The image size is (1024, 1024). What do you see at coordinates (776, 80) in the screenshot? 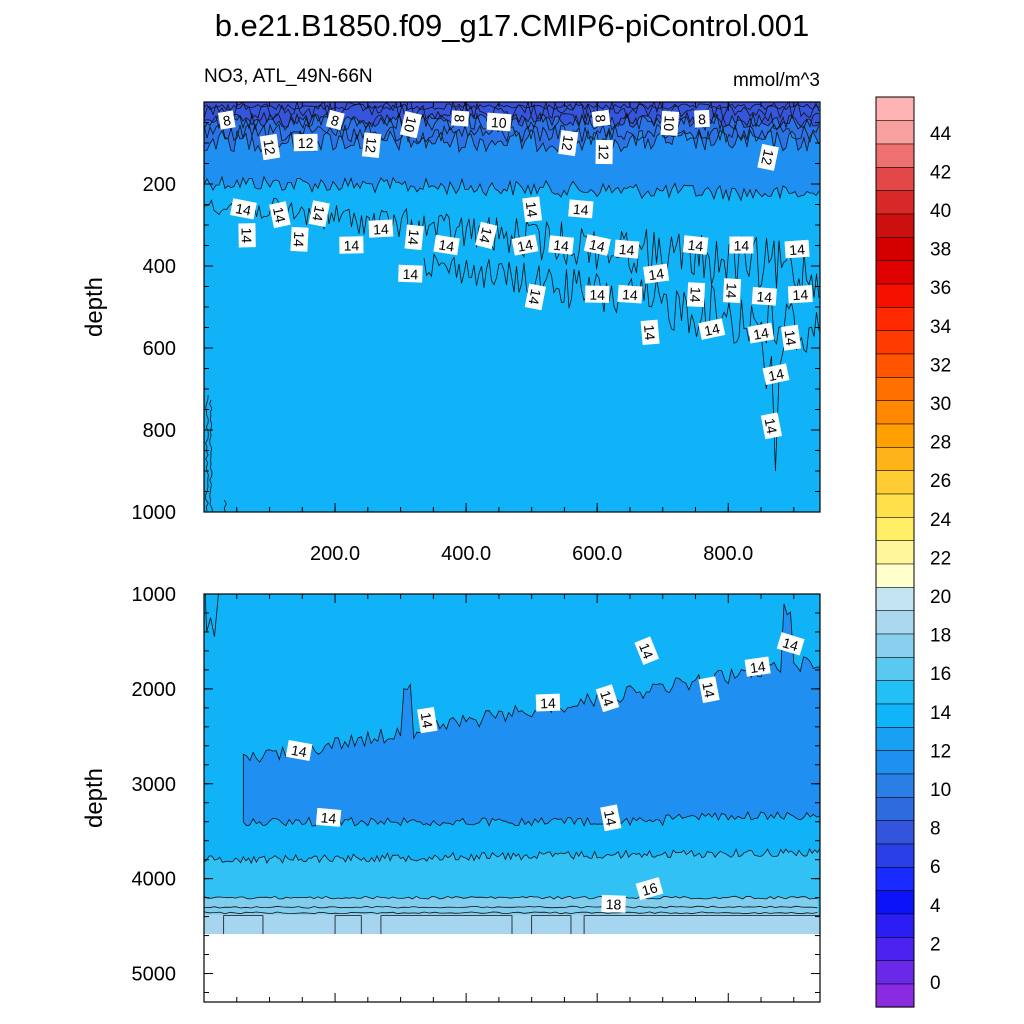
I see `panel-units-string: mmol/m^3` at bounding box center [776, 80].